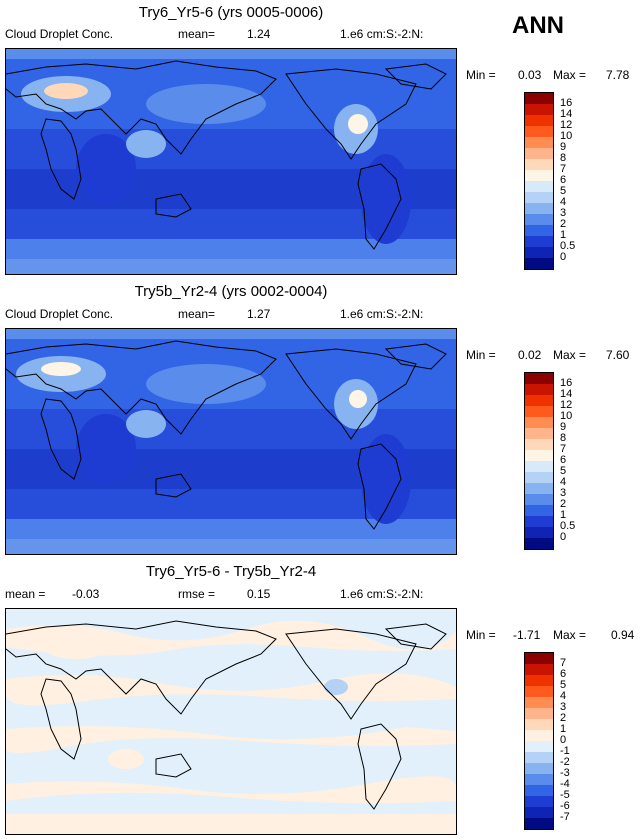 The image size is (643, 839). Describe the element at coordinates (618, 75) in the screenshot. I see `panel-1-max-value: 7.78` at that location.